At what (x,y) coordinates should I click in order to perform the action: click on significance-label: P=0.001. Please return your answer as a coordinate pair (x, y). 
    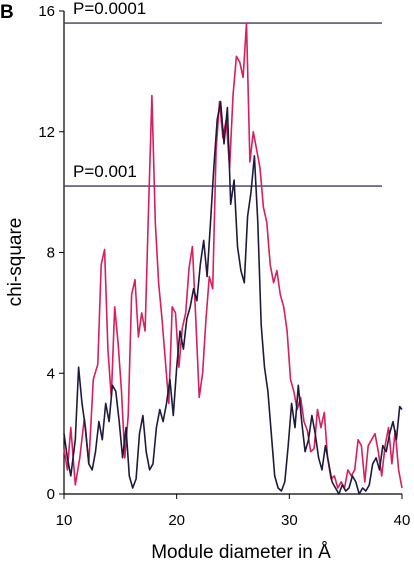
    Looking at the image, I should click on (105, 171).